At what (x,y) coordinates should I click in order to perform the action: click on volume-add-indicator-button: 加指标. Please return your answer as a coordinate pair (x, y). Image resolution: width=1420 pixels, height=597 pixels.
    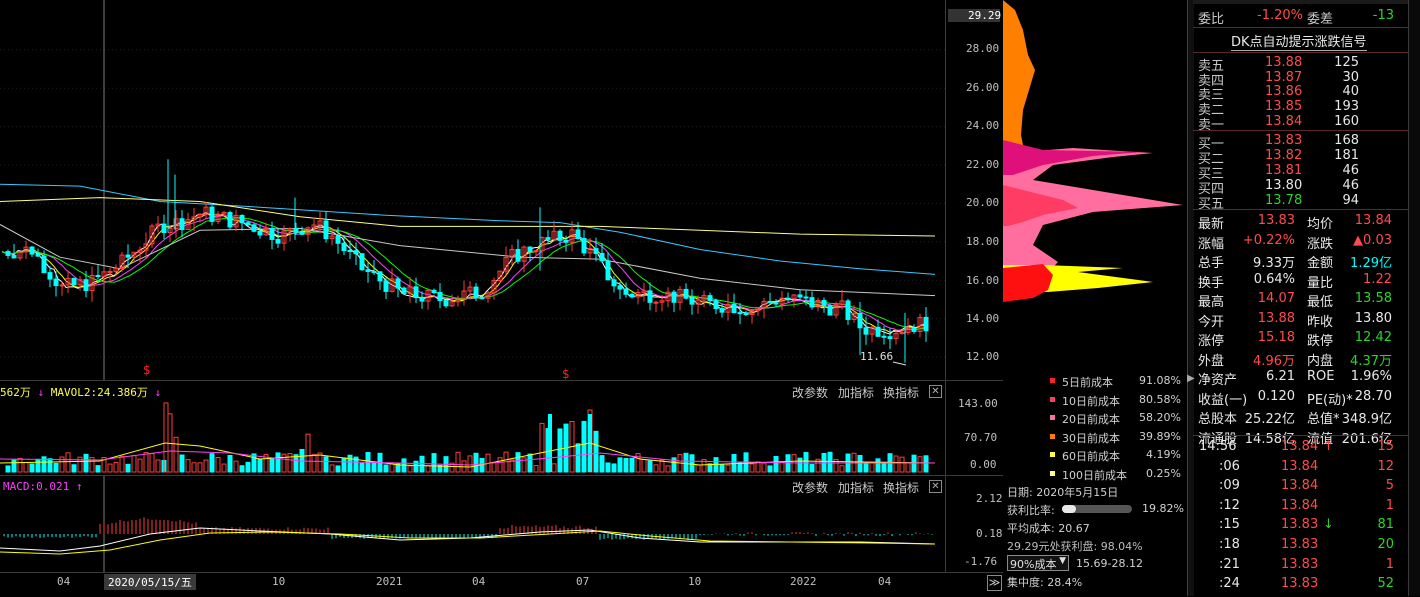
    Looking at the image, I should click on (856, 393).